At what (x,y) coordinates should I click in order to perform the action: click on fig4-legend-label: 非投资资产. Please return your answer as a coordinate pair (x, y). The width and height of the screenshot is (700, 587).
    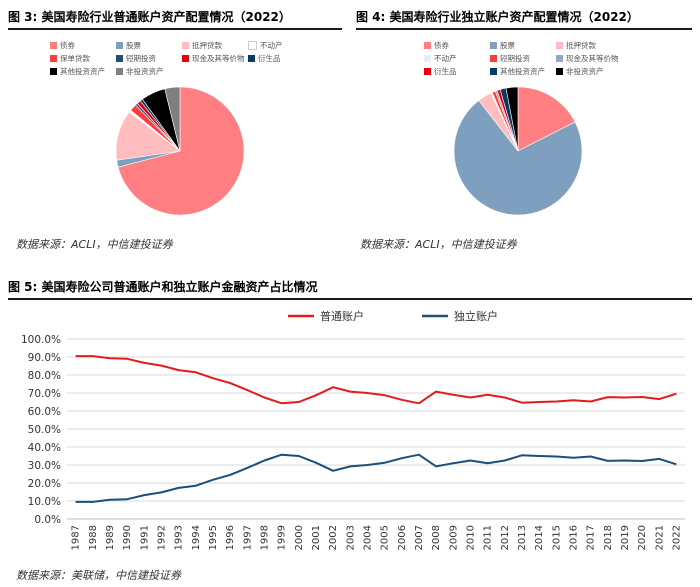
    Looking at the image, I should click on (585, 71).